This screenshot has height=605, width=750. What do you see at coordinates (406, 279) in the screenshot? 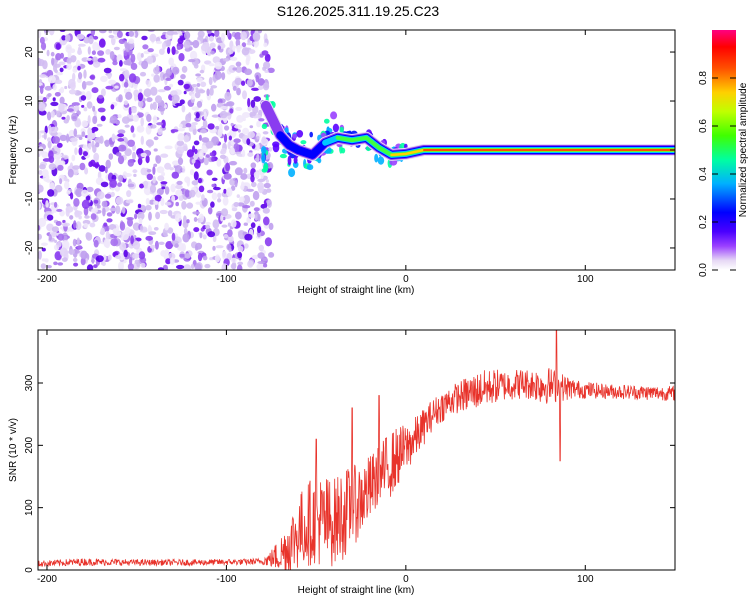
I see `spectrogram-x-tick-label: 0` at bounding box center [406, 279].